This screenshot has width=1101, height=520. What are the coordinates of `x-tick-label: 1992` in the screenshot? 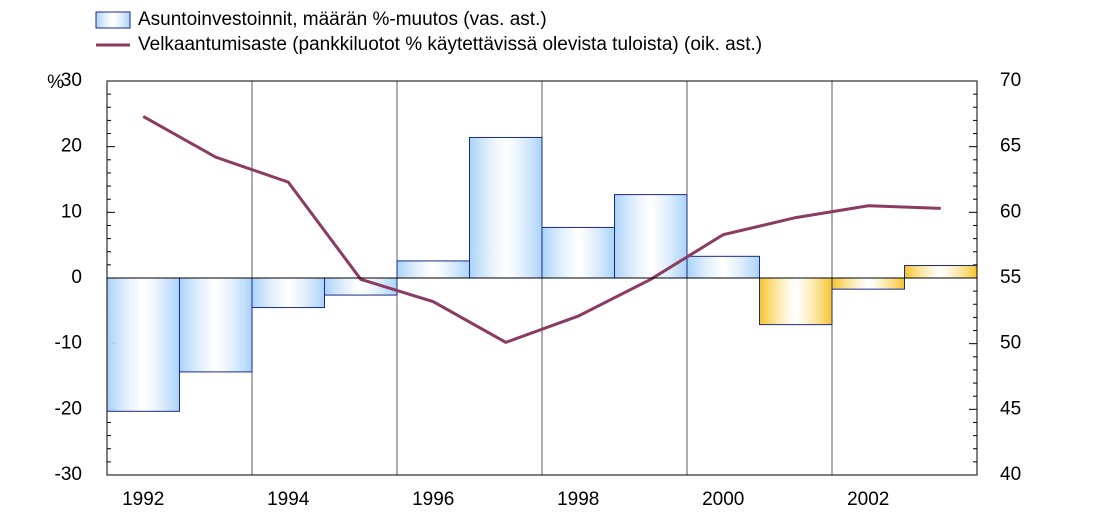 It's located at (143, 499).